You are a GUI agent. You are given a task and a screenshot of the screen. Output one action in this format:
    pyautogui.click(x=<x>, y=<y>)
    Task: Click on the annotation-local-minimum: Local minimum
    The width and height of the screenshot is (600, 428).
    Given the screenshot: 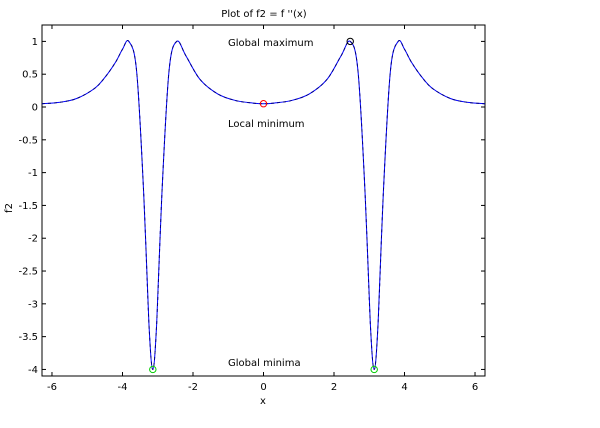 What is the action you would take?
    pyautogui.click(x=266, y=124)
    